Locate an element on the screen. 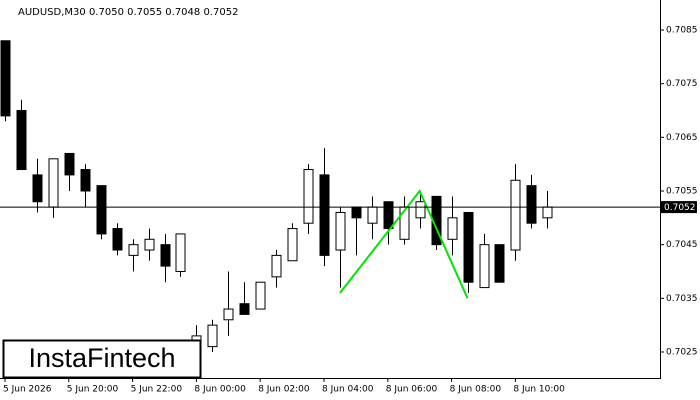 The image size is (700, 400). x-tick-label: 8 Jun 00:00 is located at coordinates (220, 390).